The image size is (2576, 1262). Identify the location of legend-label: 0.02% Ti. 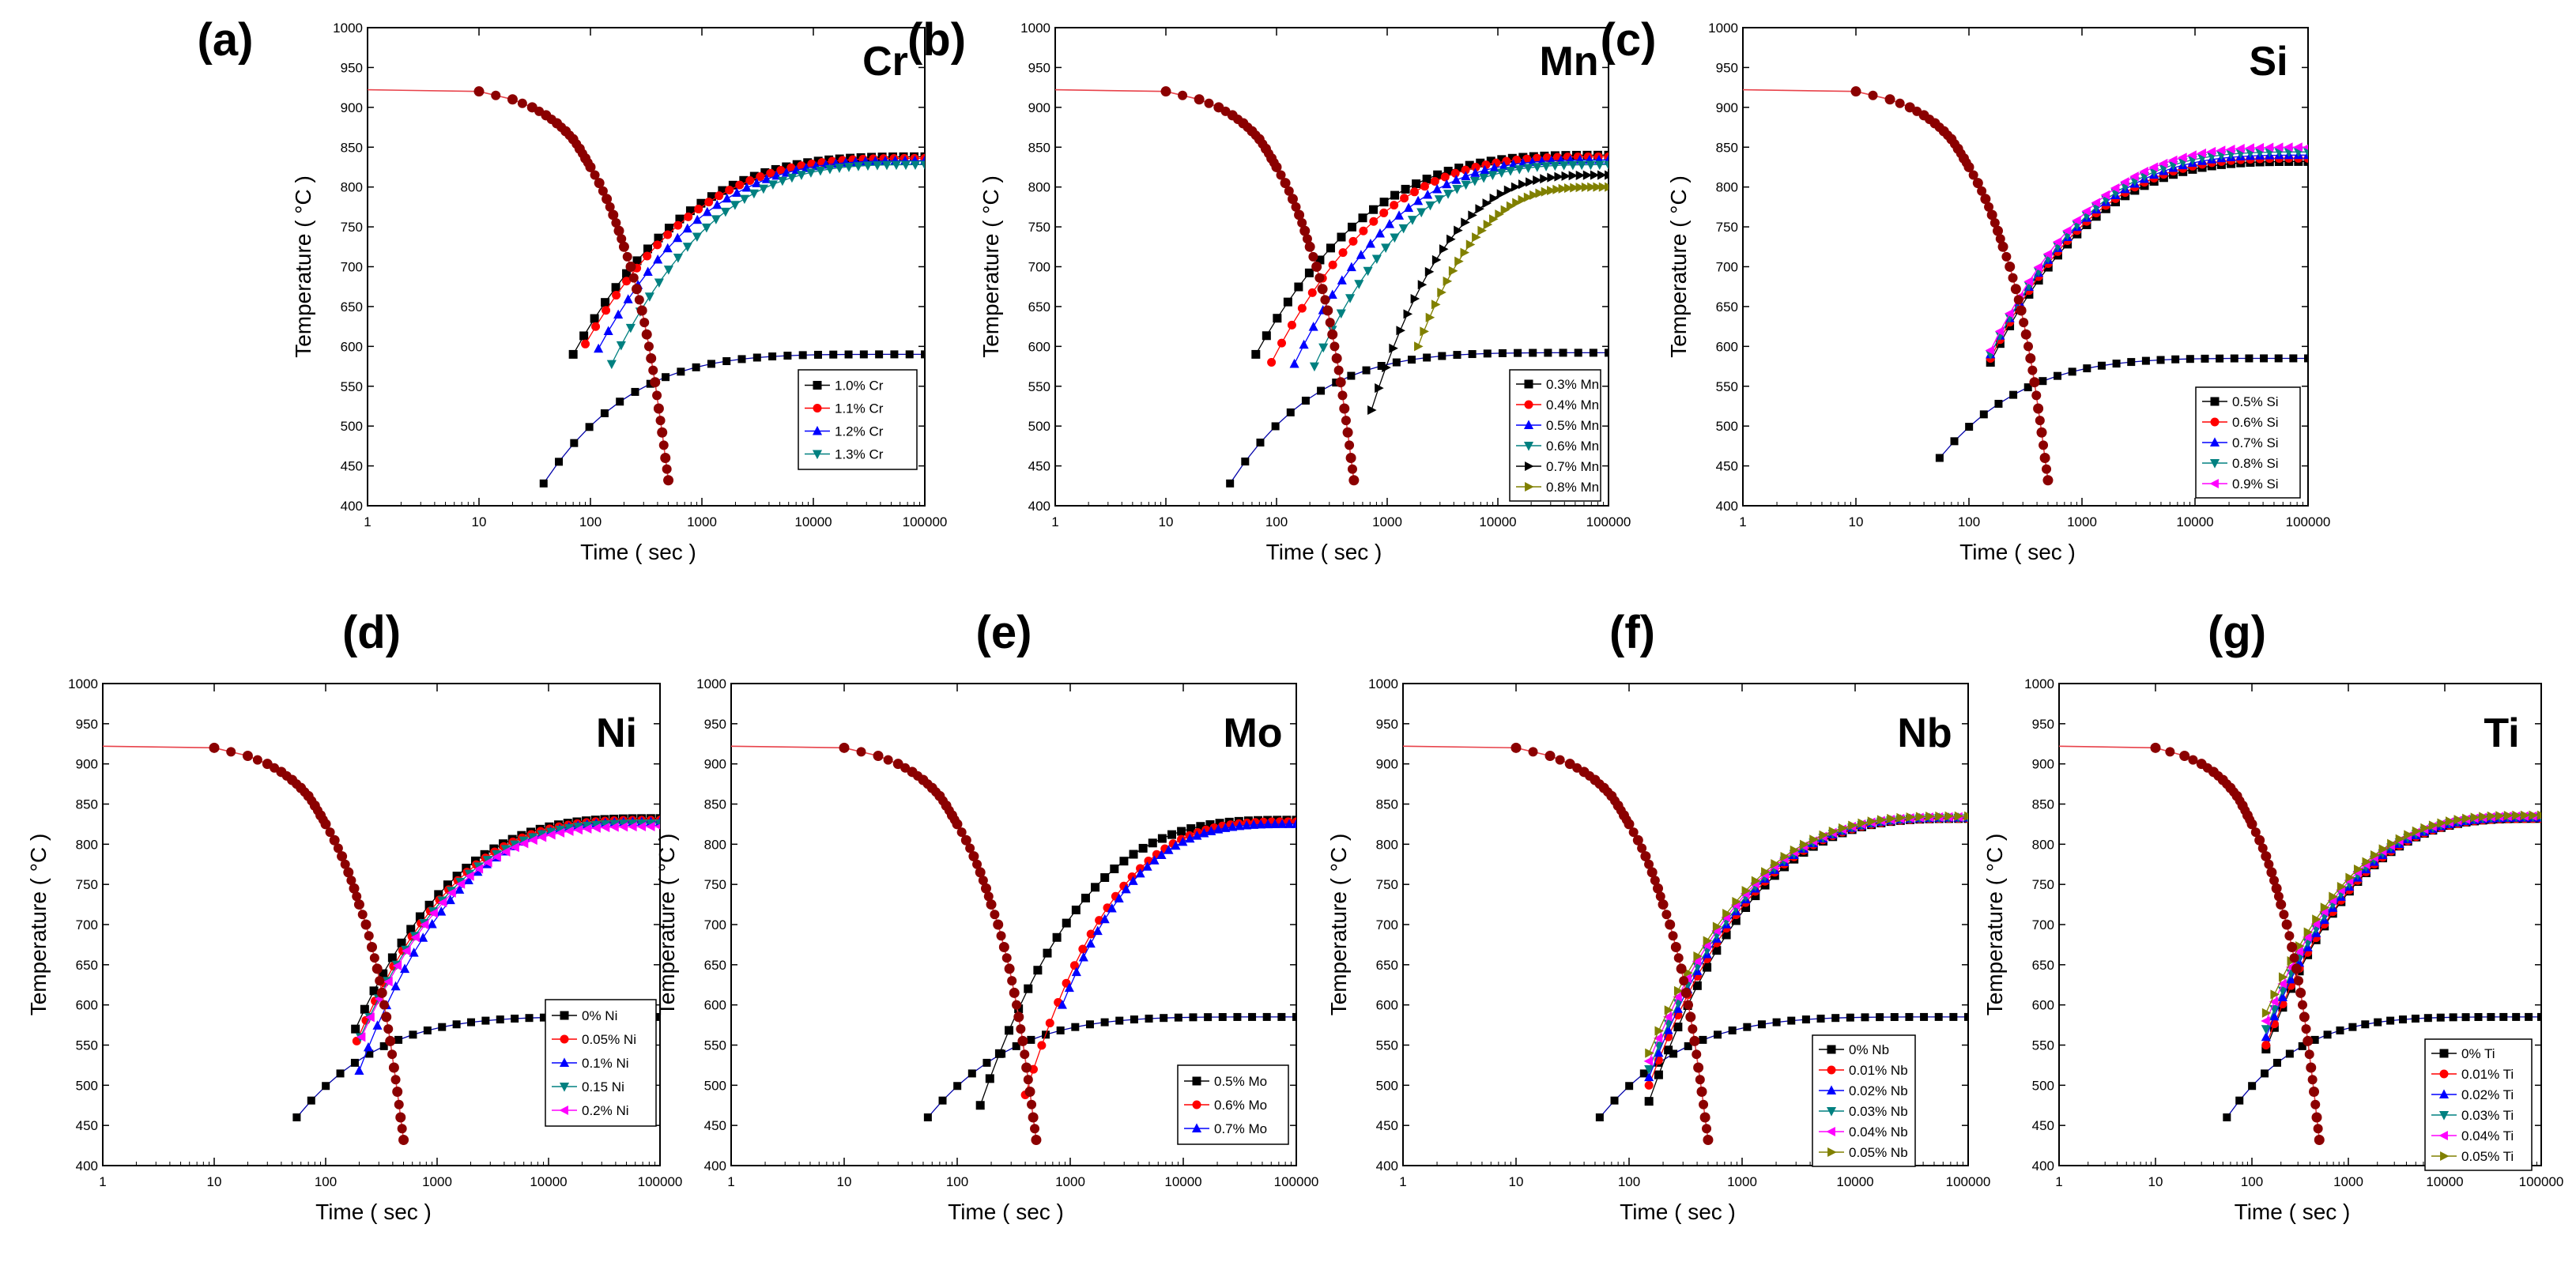
(2487, 1094).